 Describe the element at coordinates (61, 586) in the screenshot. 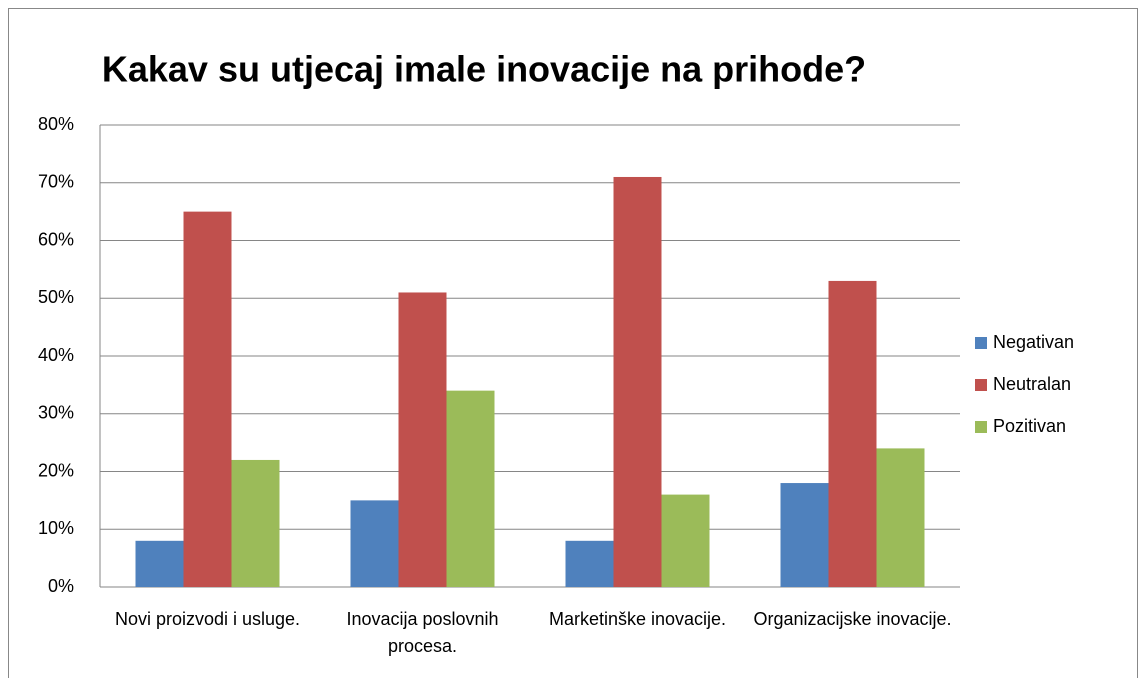

I see `y-tick-label: 0%` at that location.